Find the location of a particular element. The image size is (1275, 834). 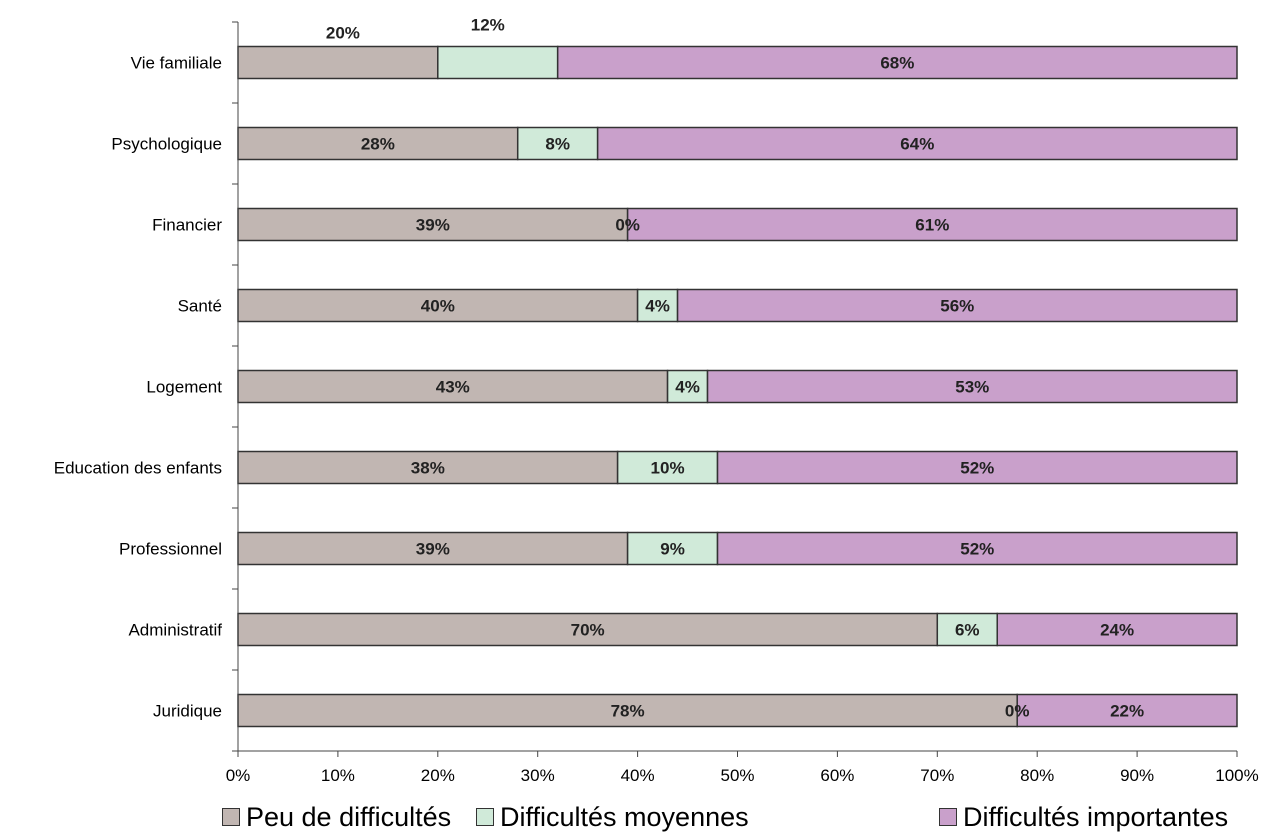

category-label: Vie familiale is located at coordinates (176, 63).